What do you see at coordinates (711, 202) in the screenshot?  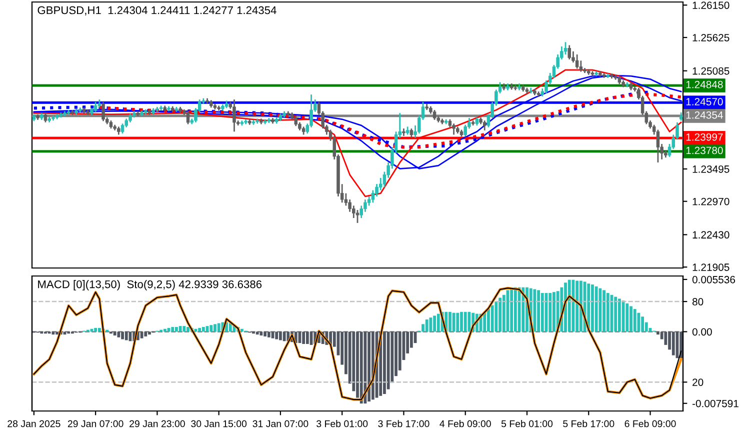 I see `y-tick-label: 1.22970` at bounding box center [711, 202].